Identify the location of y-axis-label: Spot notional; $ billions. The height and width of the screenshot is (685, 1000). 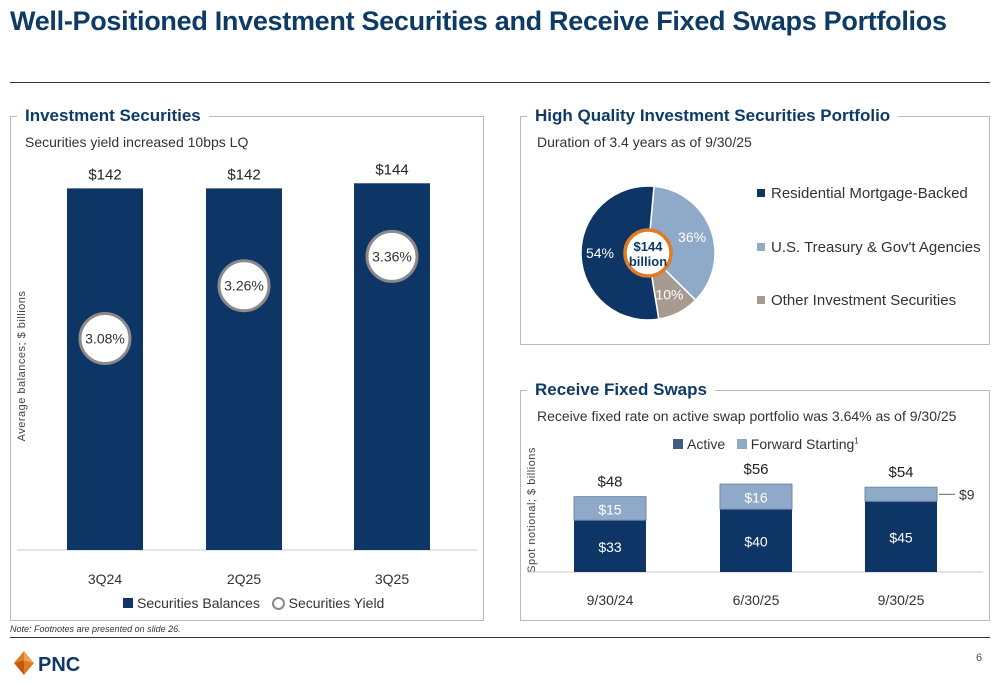
(532, 510).